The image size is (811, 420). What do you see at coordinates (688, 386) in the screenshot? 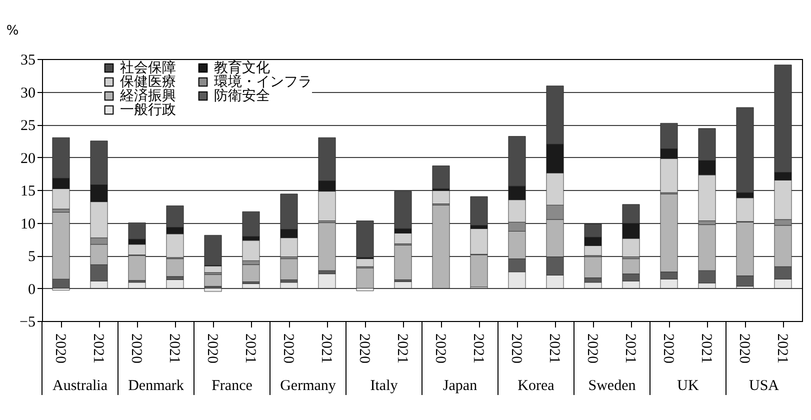
I see `text: UK` at bounding box center [688, 386].